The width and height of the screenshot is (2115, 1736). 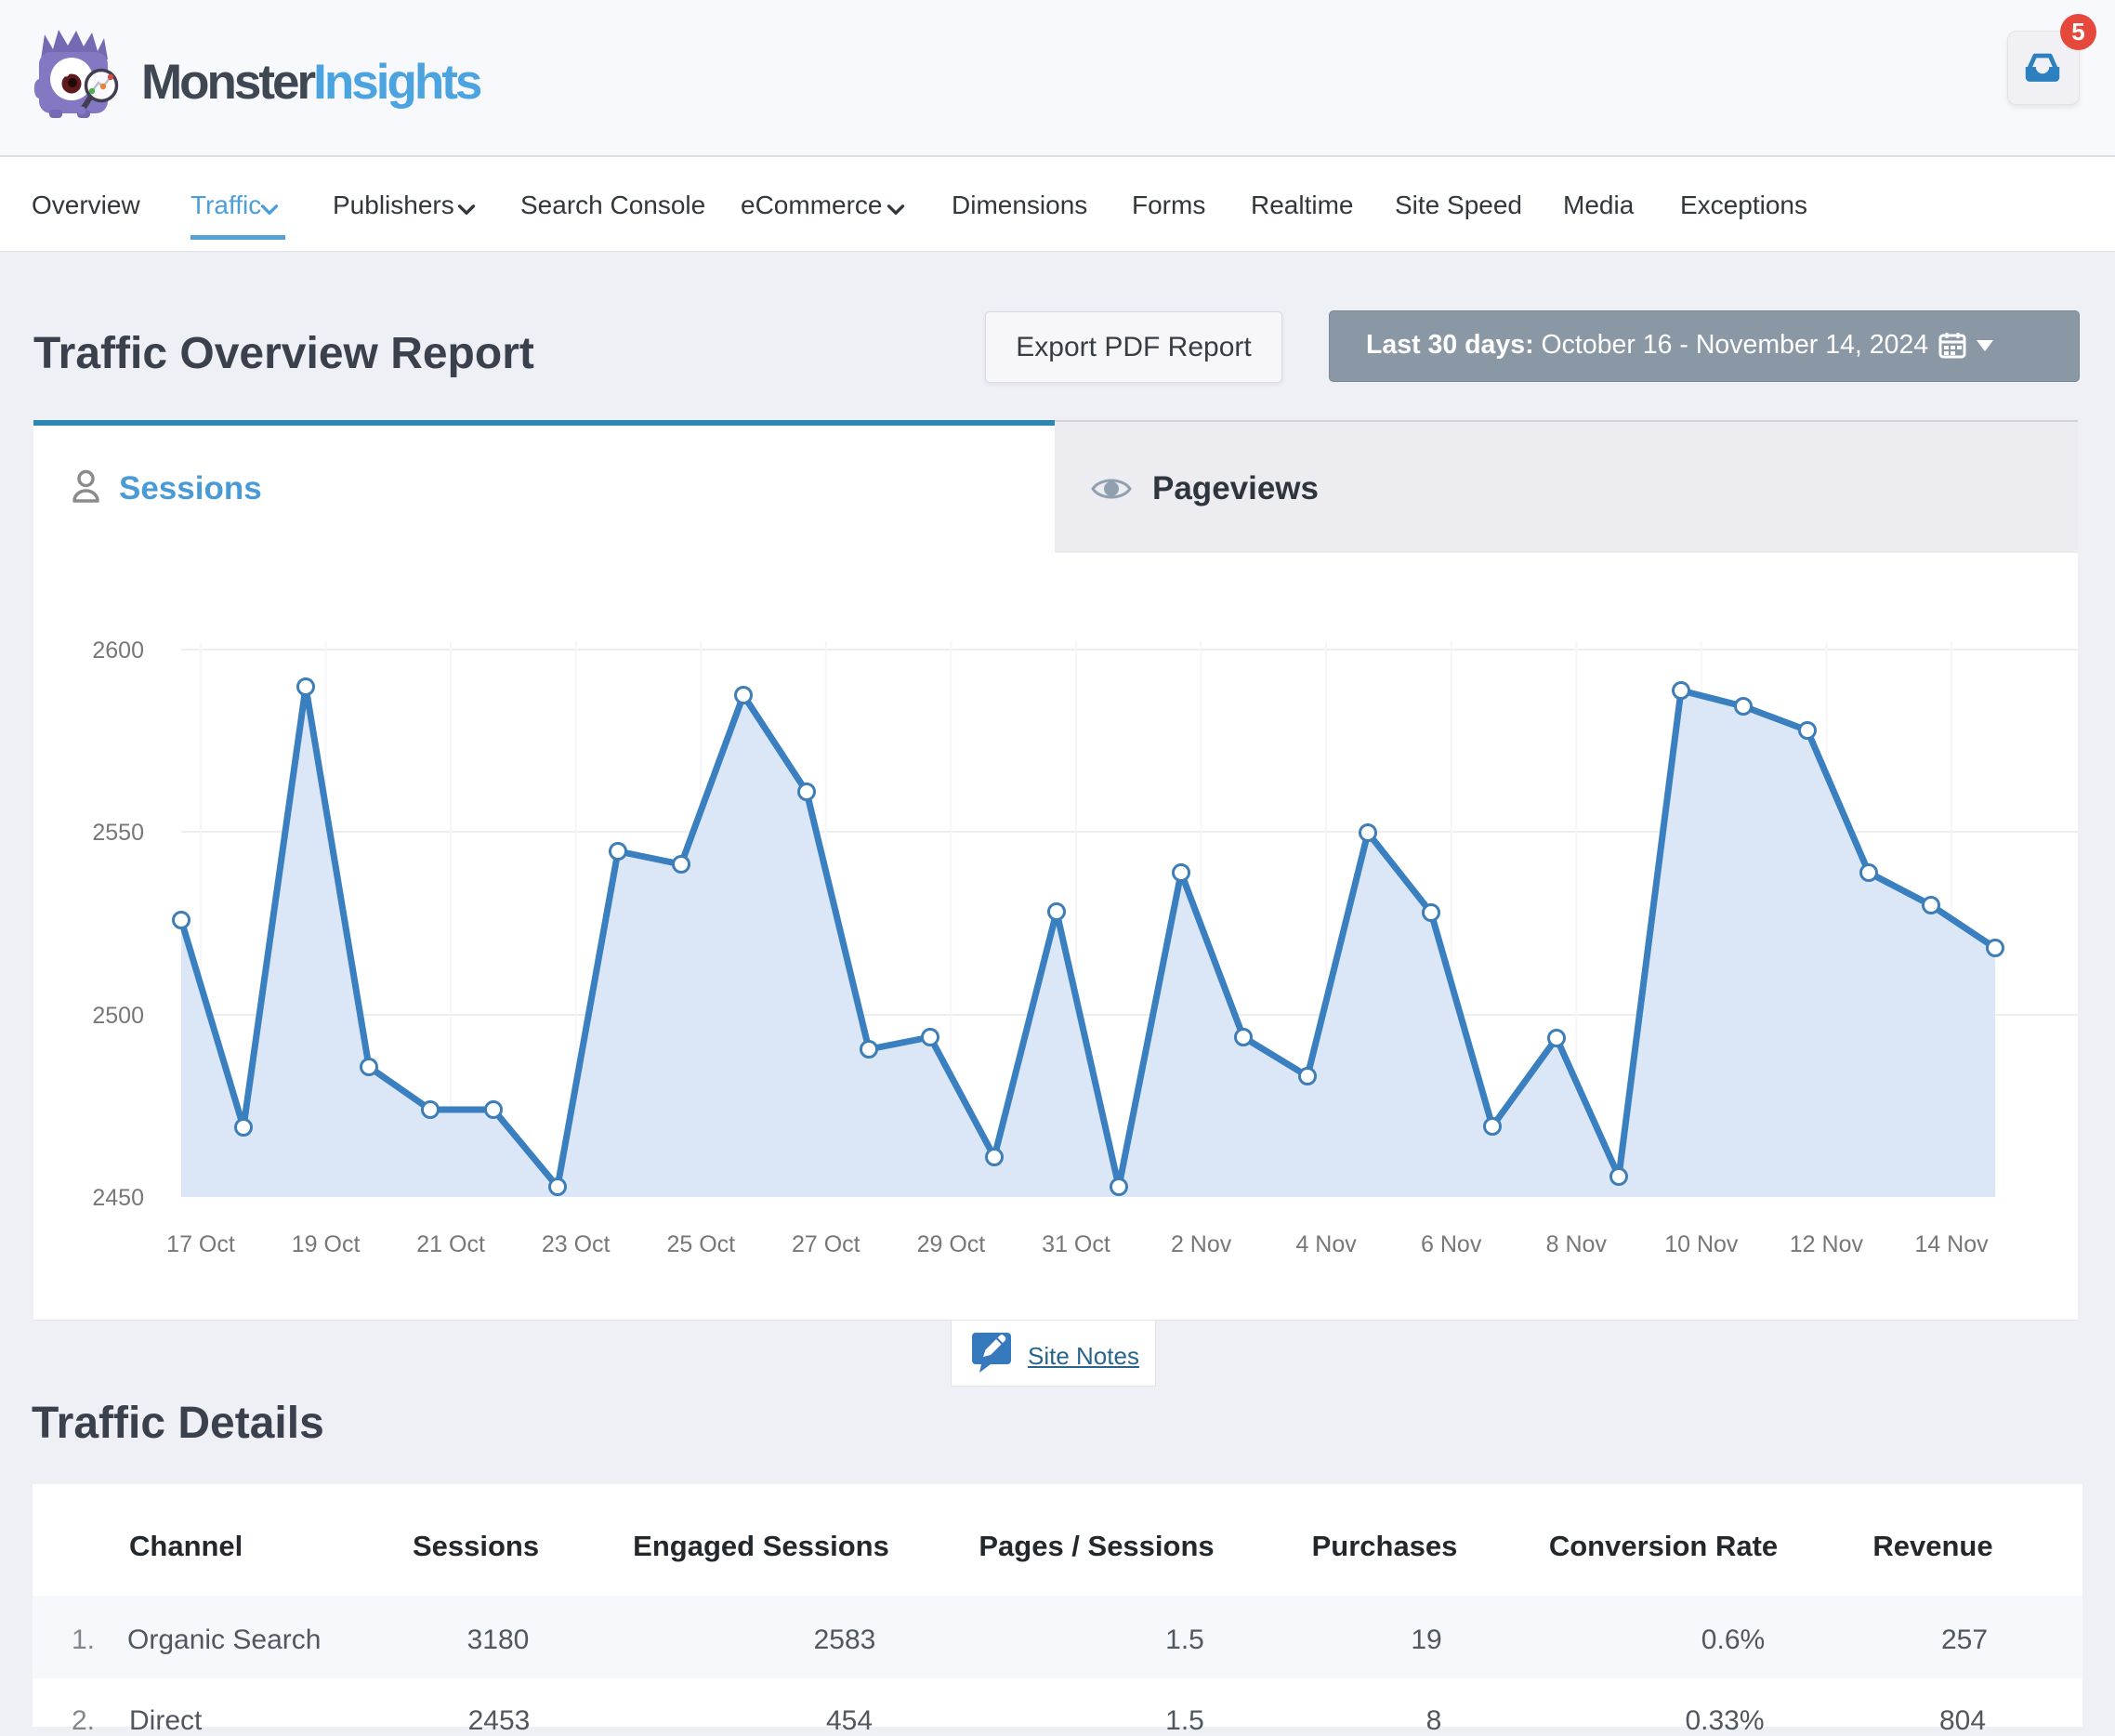 I want to click on svg-text: 23 Oct, so click(x=576, y=1244).